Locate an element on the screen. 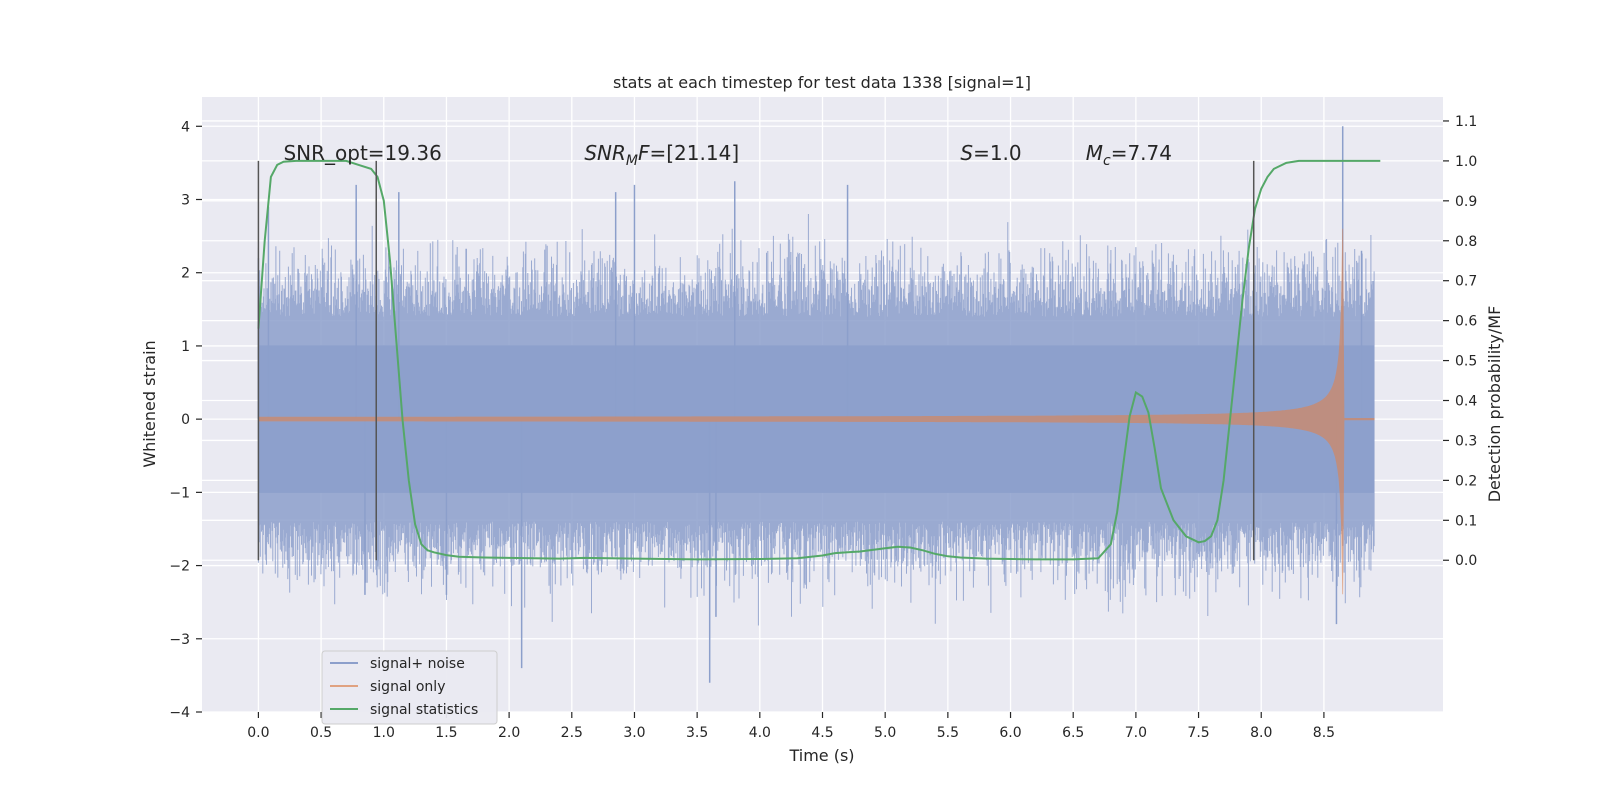  x-tick-label: 5.0 is located at coordinates (885, 733).